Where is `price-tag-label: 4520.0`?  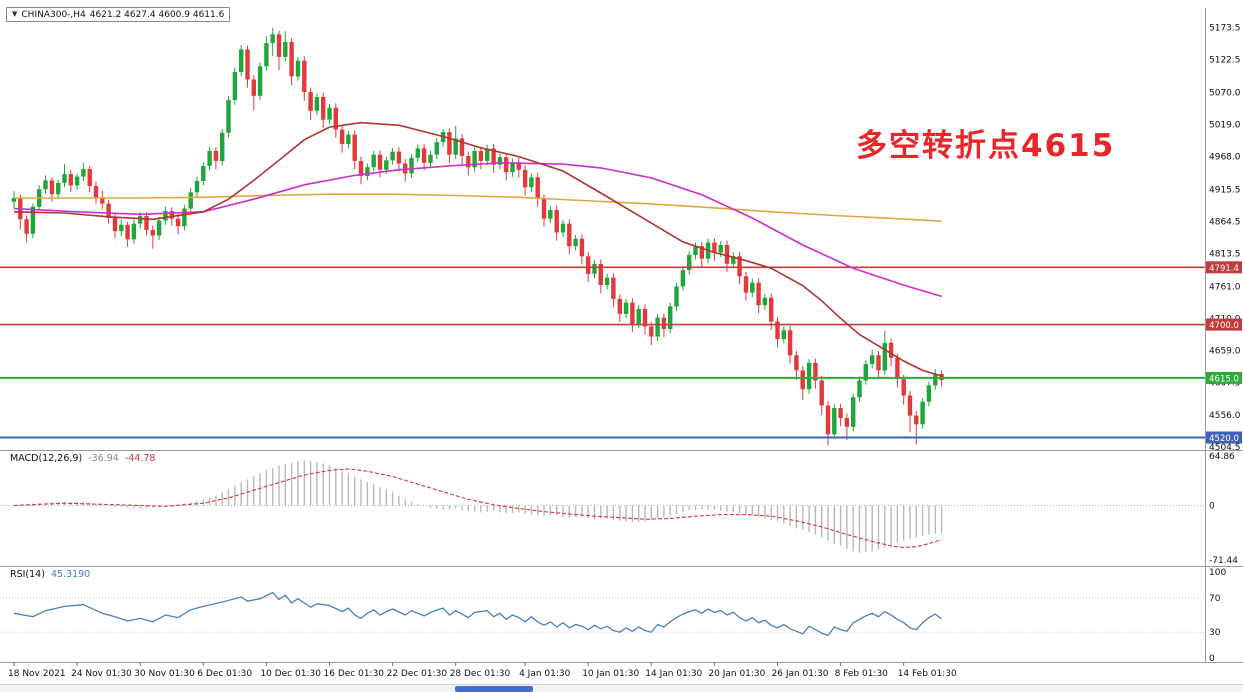 price-tag-label: 4520.0 is located at coordinates (1224, 439).